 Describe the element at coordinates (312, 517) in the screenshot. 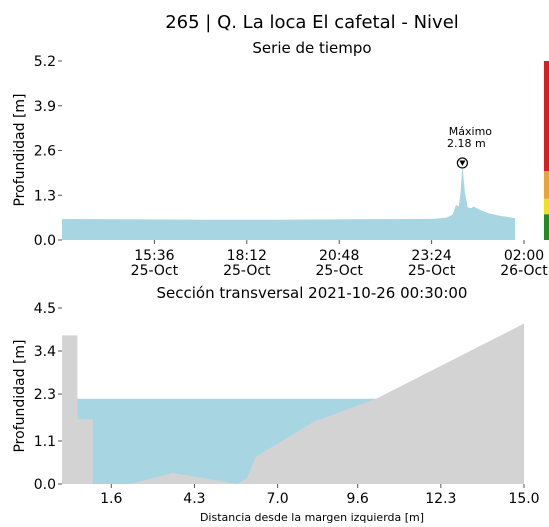

I see `cross-section-xlabel: Distancia desde la margen izquierda [m]` at that location.